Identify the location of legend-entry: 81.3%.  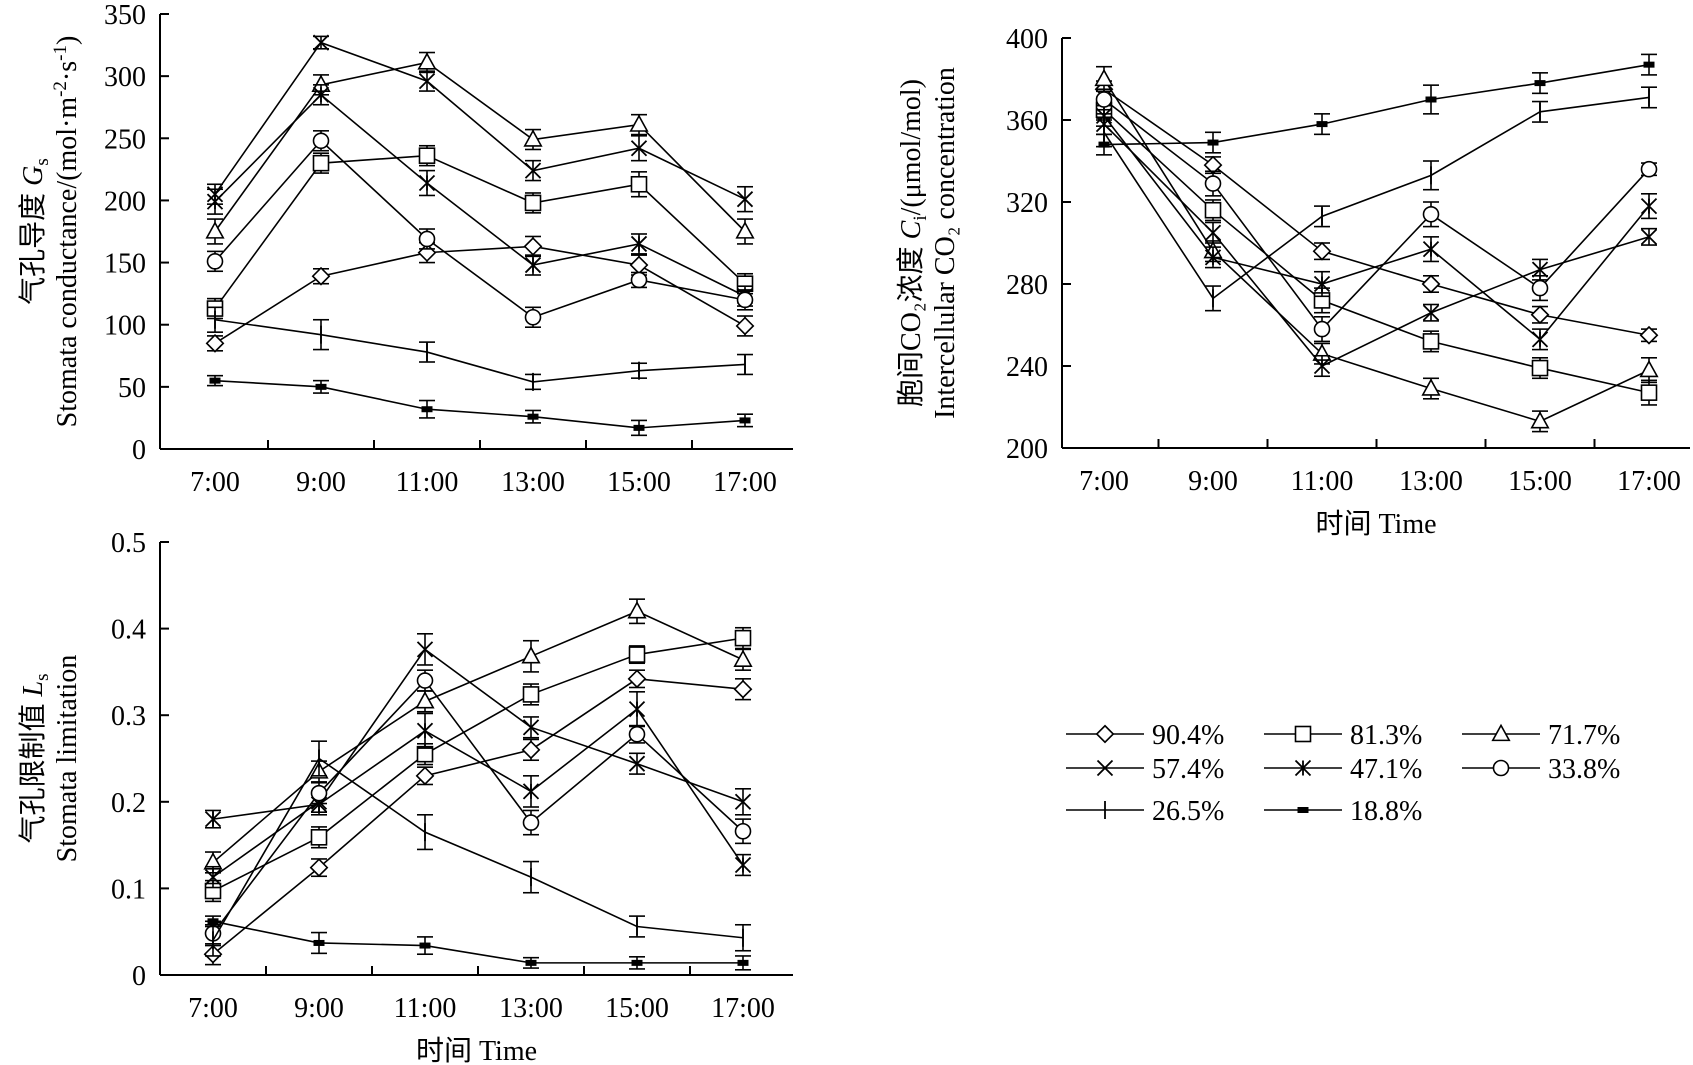
(1343, 735).